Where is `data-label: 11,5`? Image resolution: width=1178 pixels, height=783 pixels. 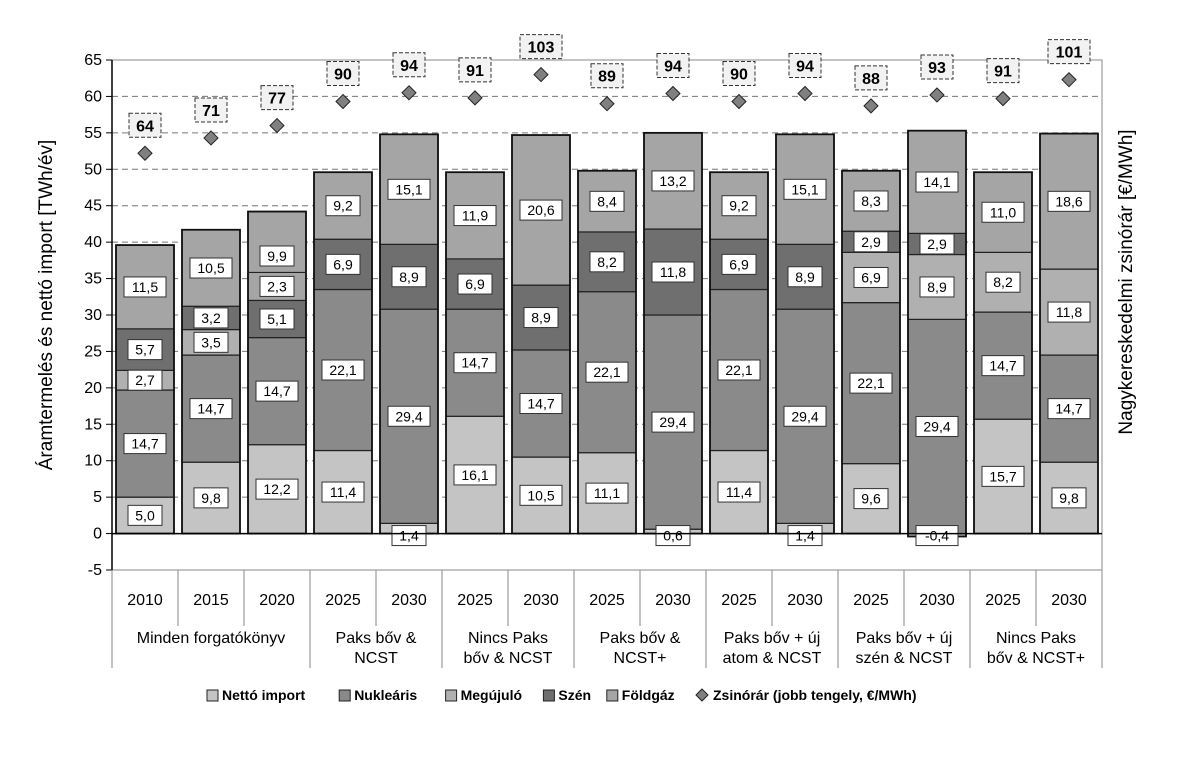 data-label: 11,5 is located at coordinates (145, 287).